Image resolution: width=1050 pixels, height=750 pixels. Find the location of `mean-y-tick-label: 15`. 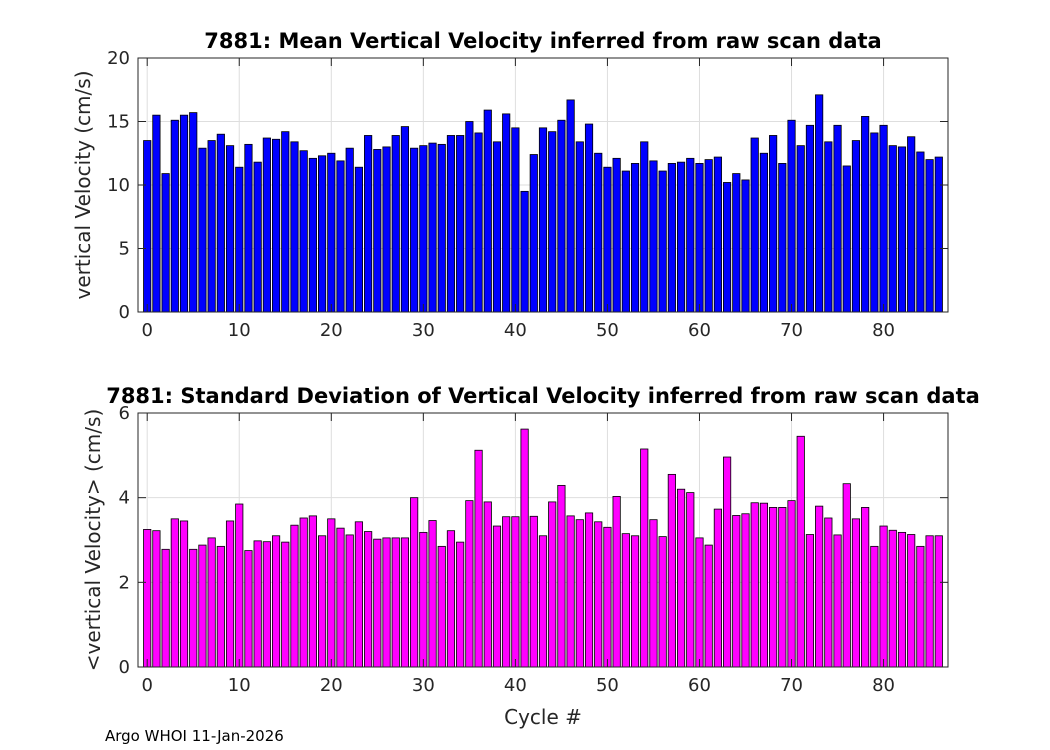

mean-y-tick-label: 15 is located at coordinates (118, 122).